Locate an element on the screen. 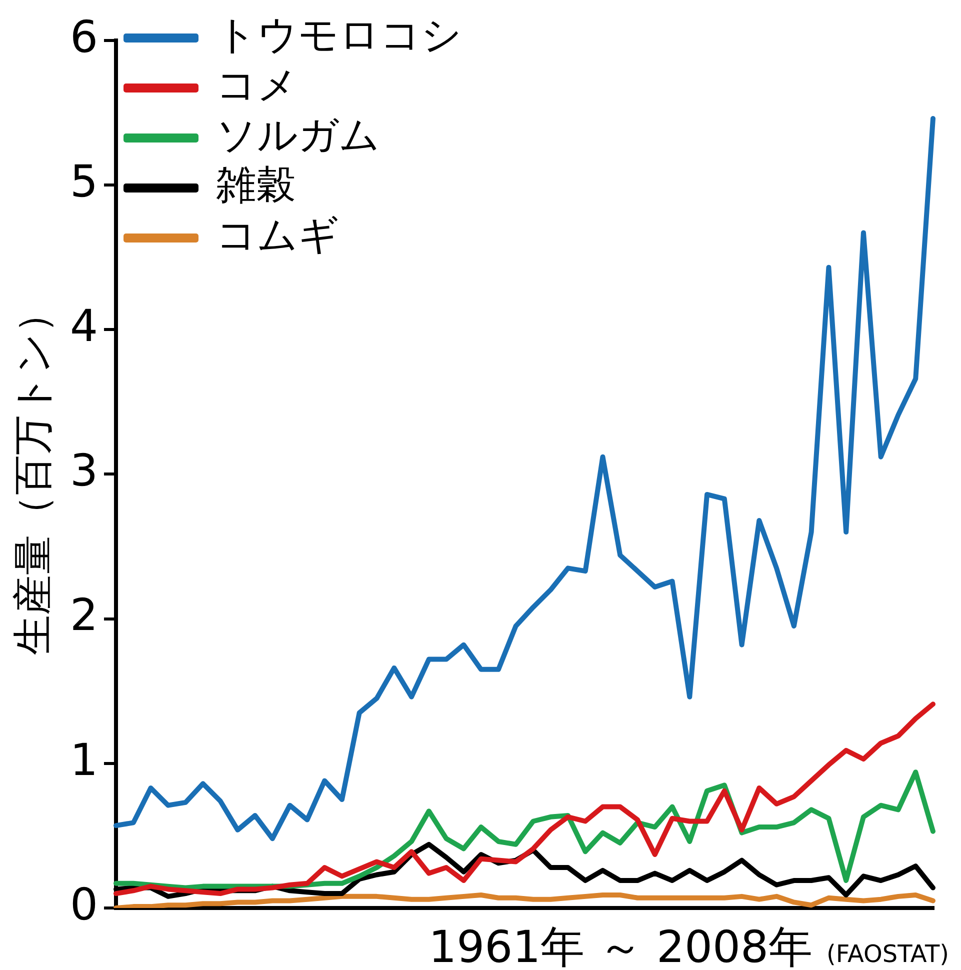 This screenshot has height=970, width=961. y-tick-label: 1 is located at coordinates (84, 760).